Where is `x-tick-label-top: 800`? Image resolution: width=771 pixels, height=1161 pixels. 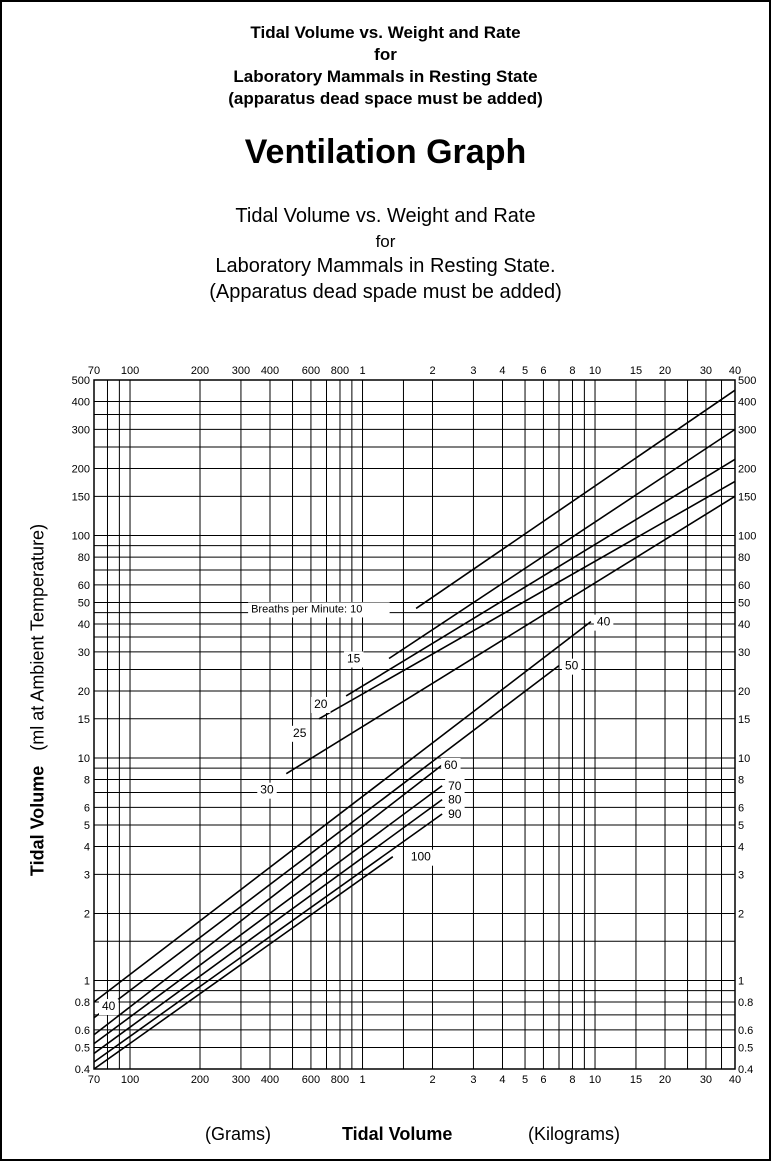 x-tick-label-top: 800 is located at coordinates (340, 371).